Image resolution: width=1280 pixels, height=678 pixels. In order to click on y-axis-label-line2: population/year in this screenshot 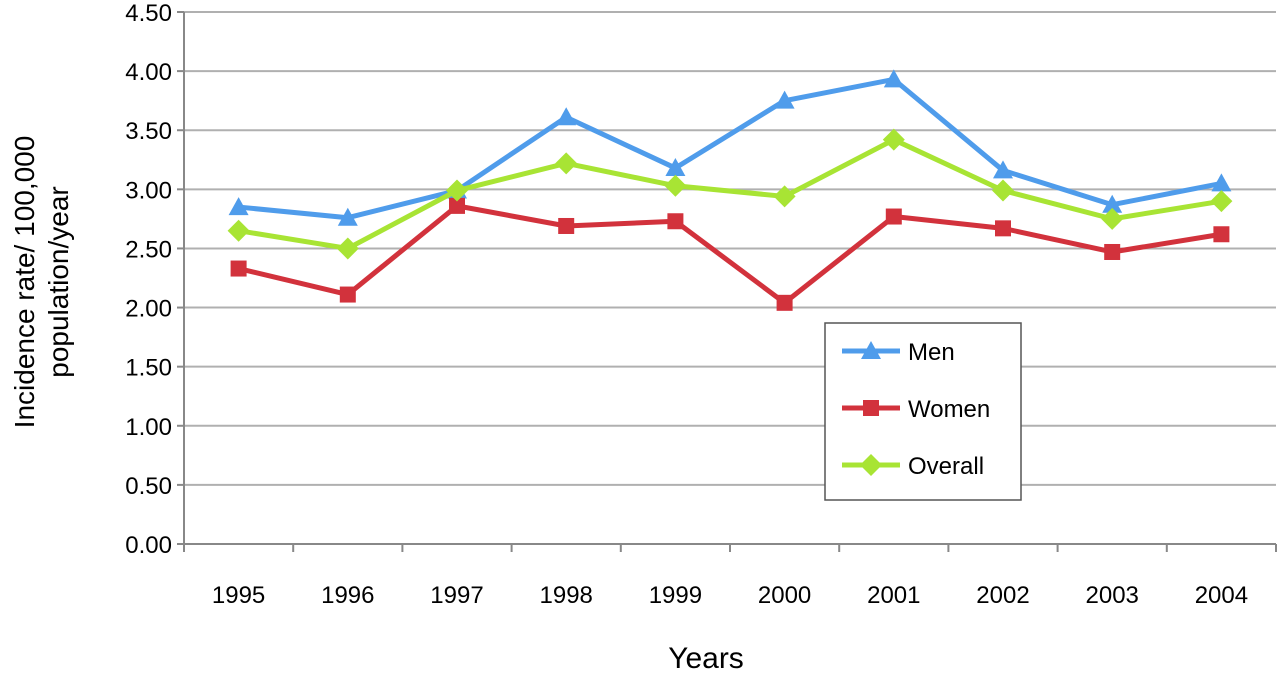, I will do `click(58, 281)`.